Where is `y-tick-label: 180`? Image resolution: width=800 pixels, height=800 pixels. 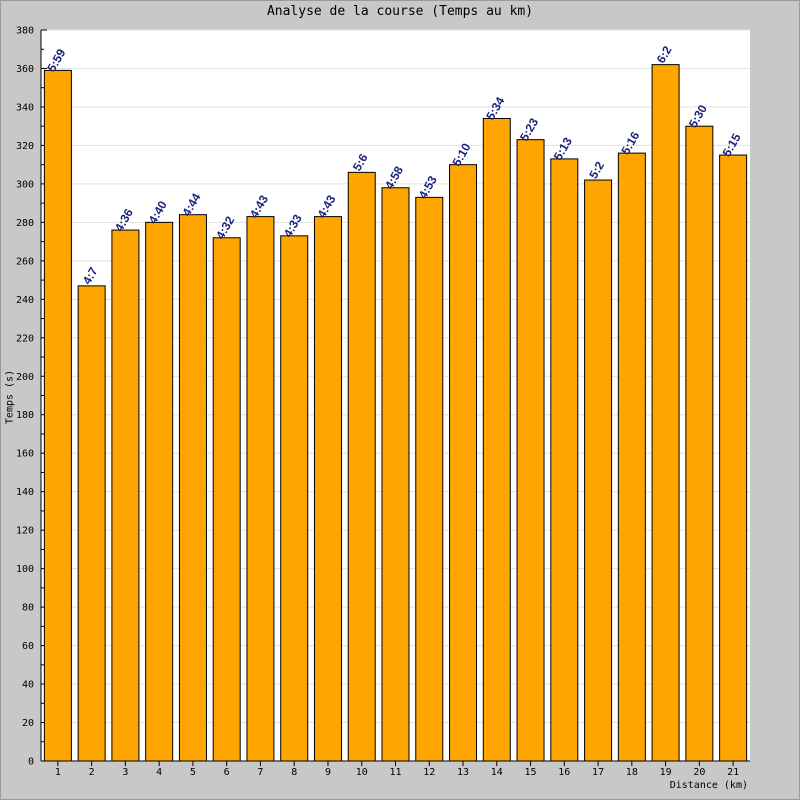
y-tick-label: 180 is located at coordinates (25, 415).